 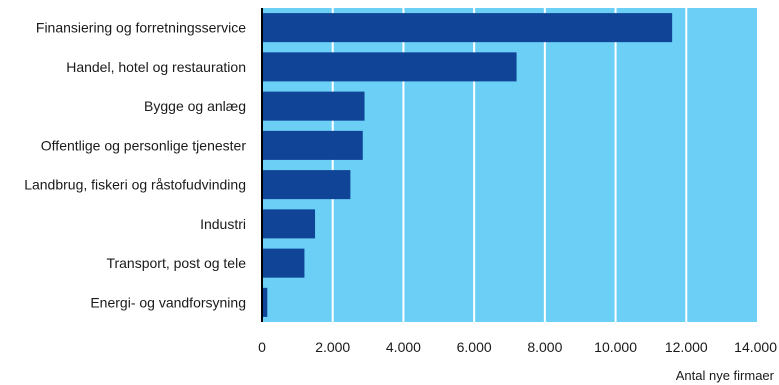 What do you see at coordinates (141, 28) in the screenshot?
I see `category-label: Finansiering og forretningsservice` at bounding box center [141, 28].